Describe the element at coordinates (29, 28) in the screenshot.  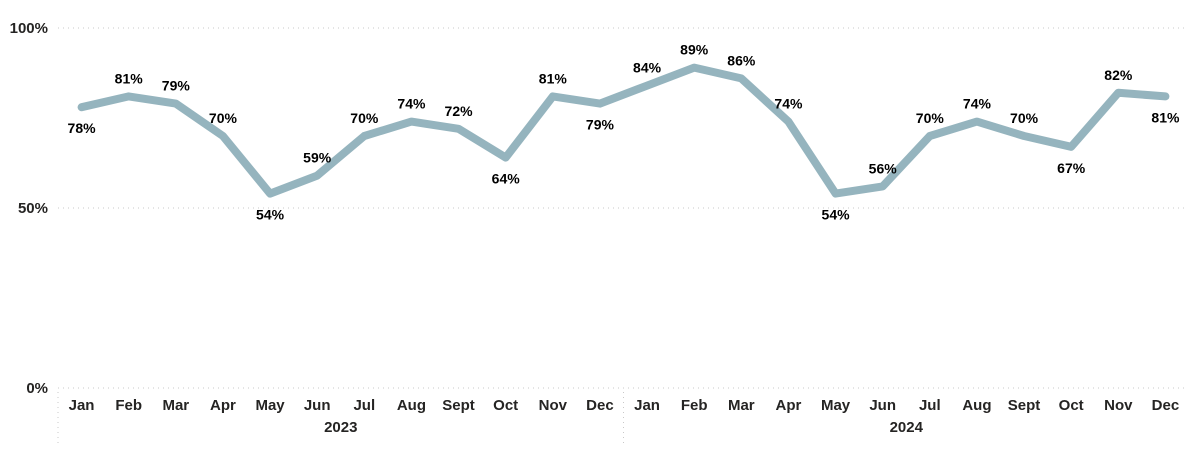
I see `y-tick-label: 100%` at that location.